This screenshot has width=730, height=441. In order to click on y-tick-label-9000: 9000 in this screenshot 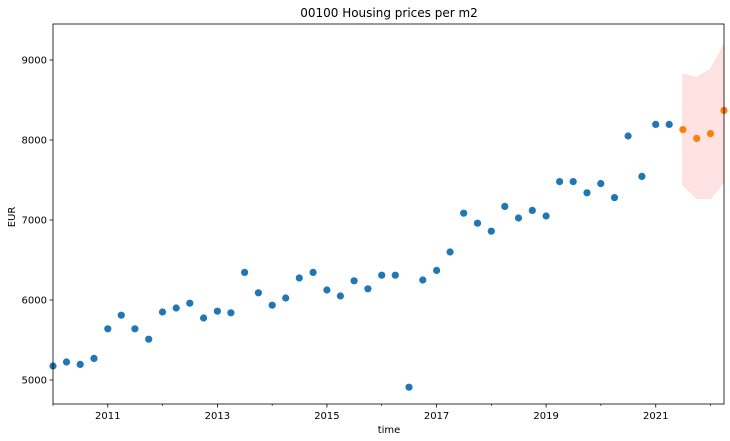, I will do `click(34, 61)`.